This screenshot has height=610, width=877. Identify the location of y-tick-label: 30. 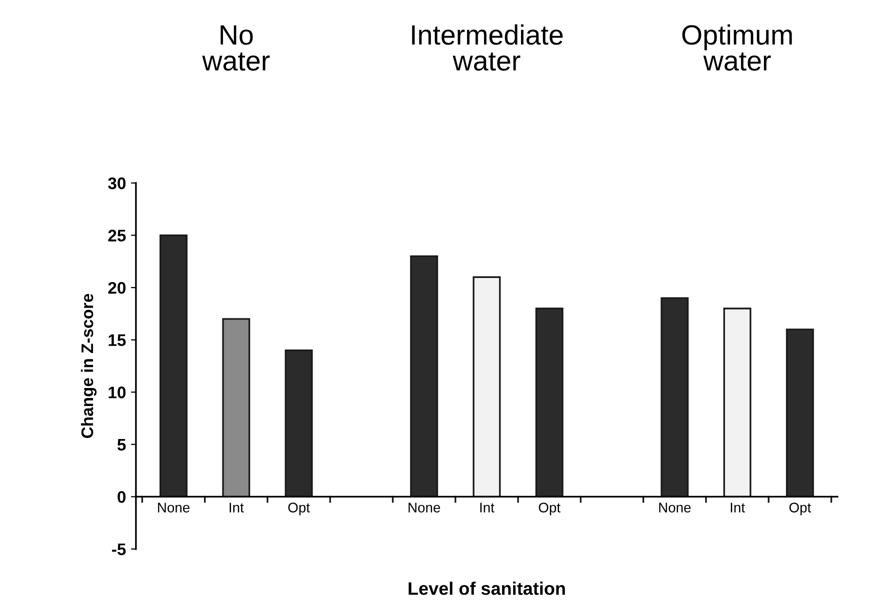
(117, 183).